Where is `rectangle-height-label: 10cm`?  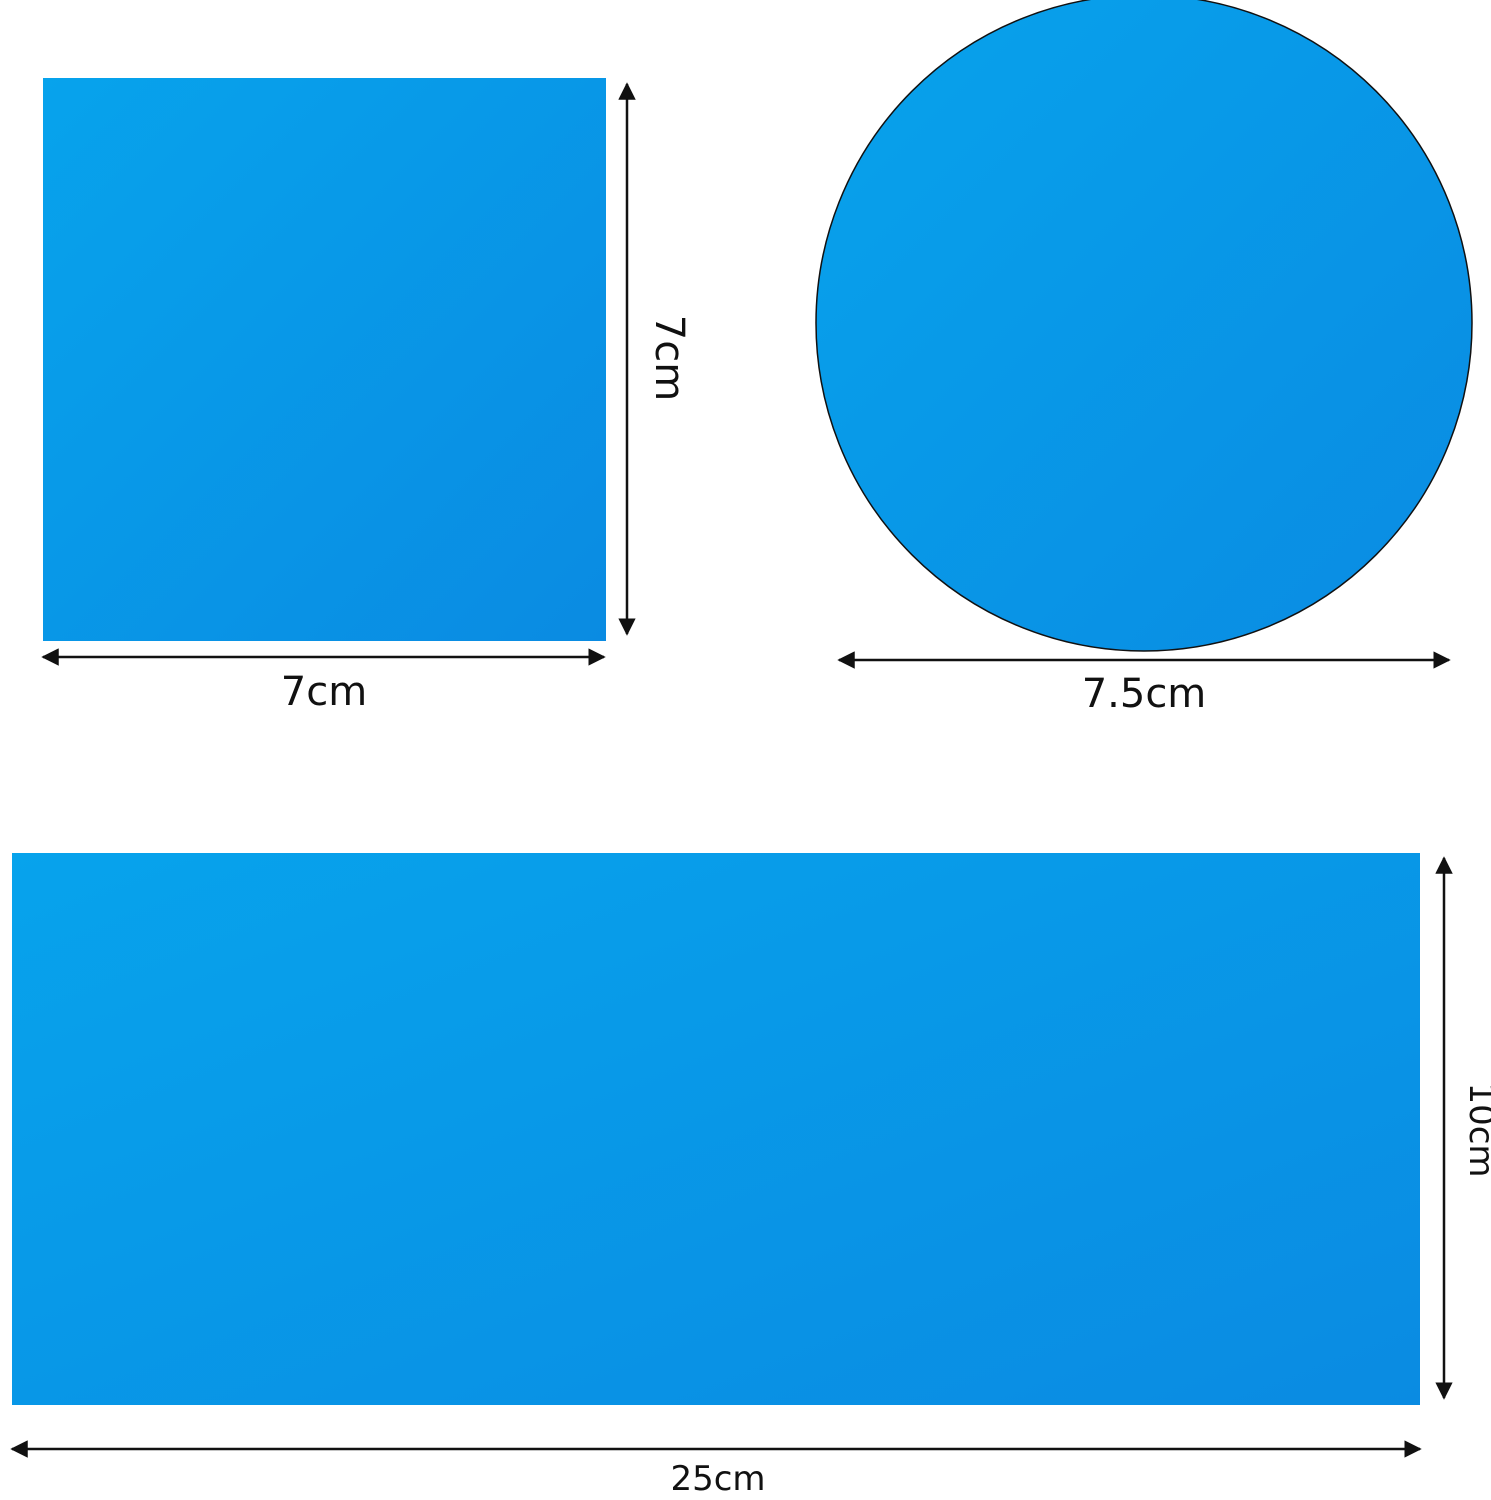 rectangle-height-label: 10cm is located at coordinates (1476, 1129).